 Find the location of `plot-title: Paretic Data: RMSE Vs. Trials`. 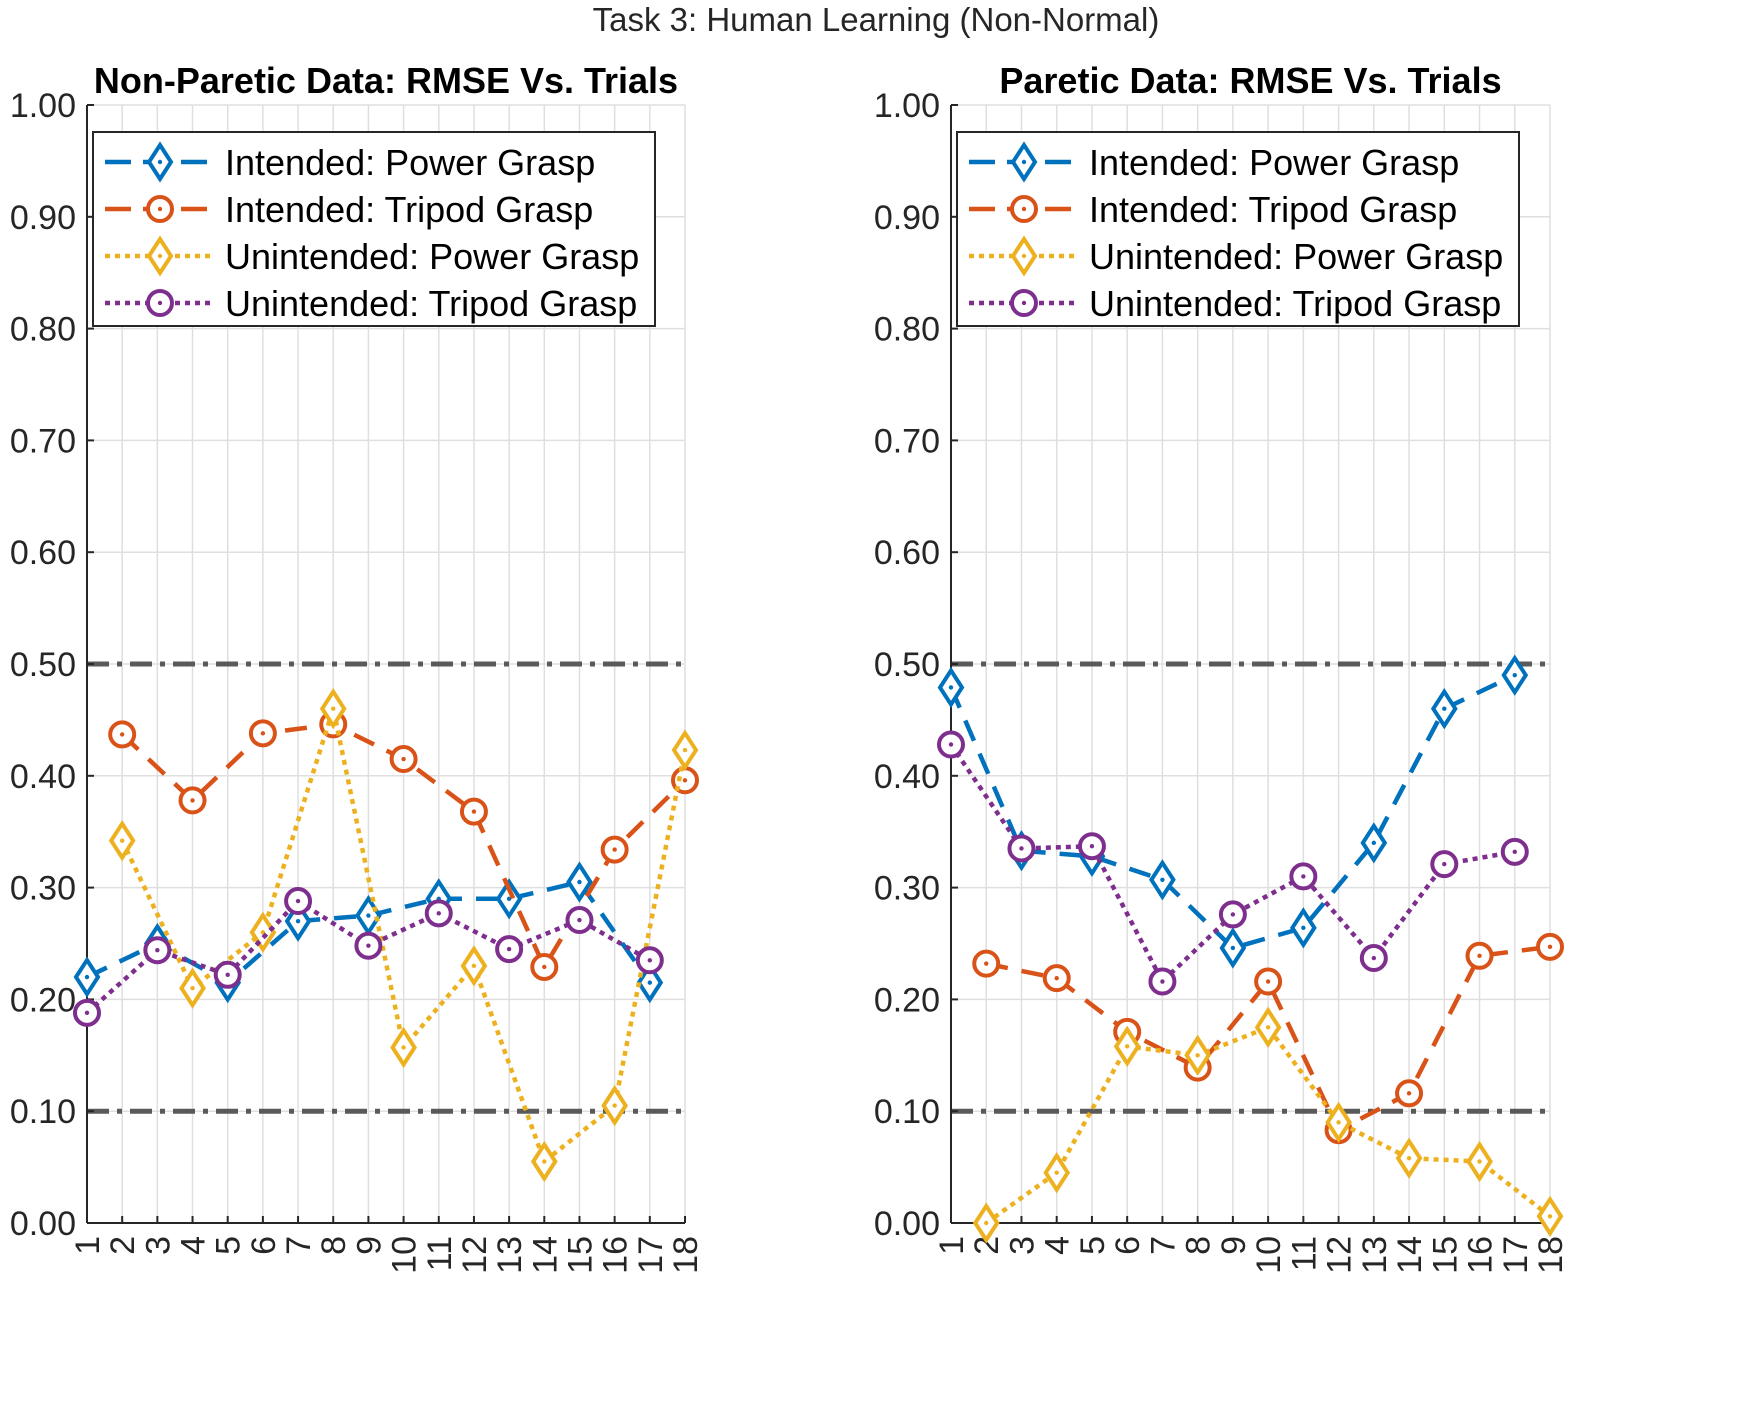

plot-title: Paretic Data: RMSE Vs. Trials is located at coordinates (1250, 80).